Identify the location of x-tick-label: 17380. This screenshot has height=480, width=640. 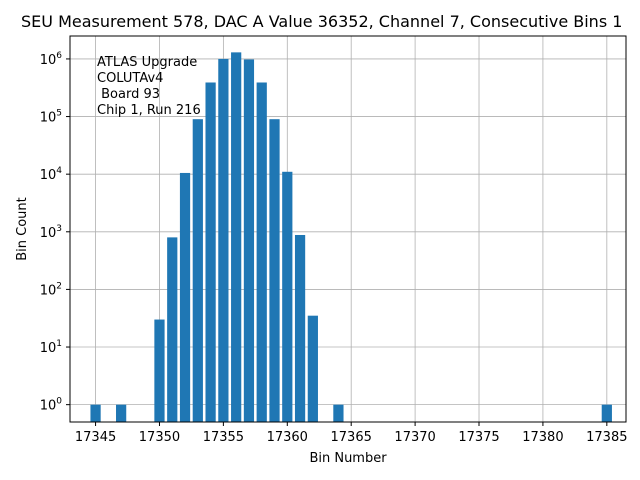
(542, 437).